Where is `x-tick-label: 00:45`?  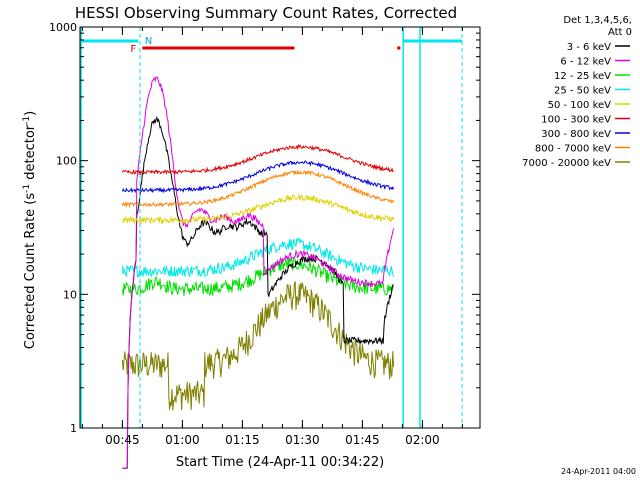 x-tick-label: 00:45 is located at coordinates (122, 440).